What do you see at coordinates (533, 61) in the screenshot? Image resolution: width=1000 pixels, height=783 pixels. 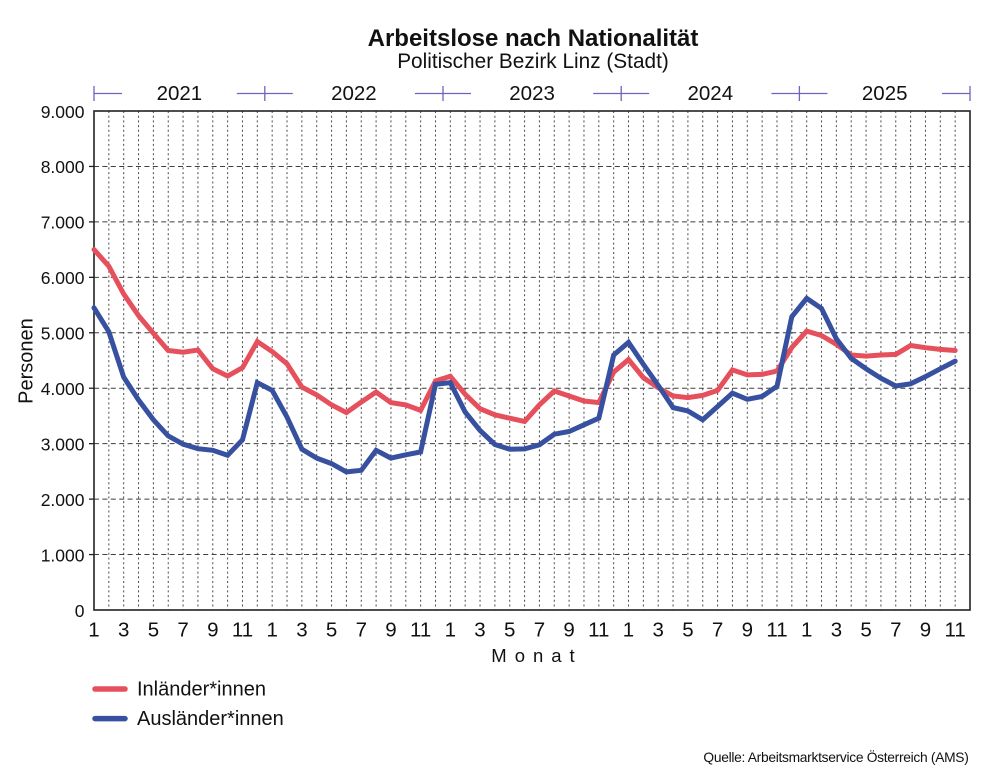 I see `svg-text:Politischer Bezirk Linz (Stadt: Politischer Bezirk Linz (Stadt)` at bounding box center [533, 61].